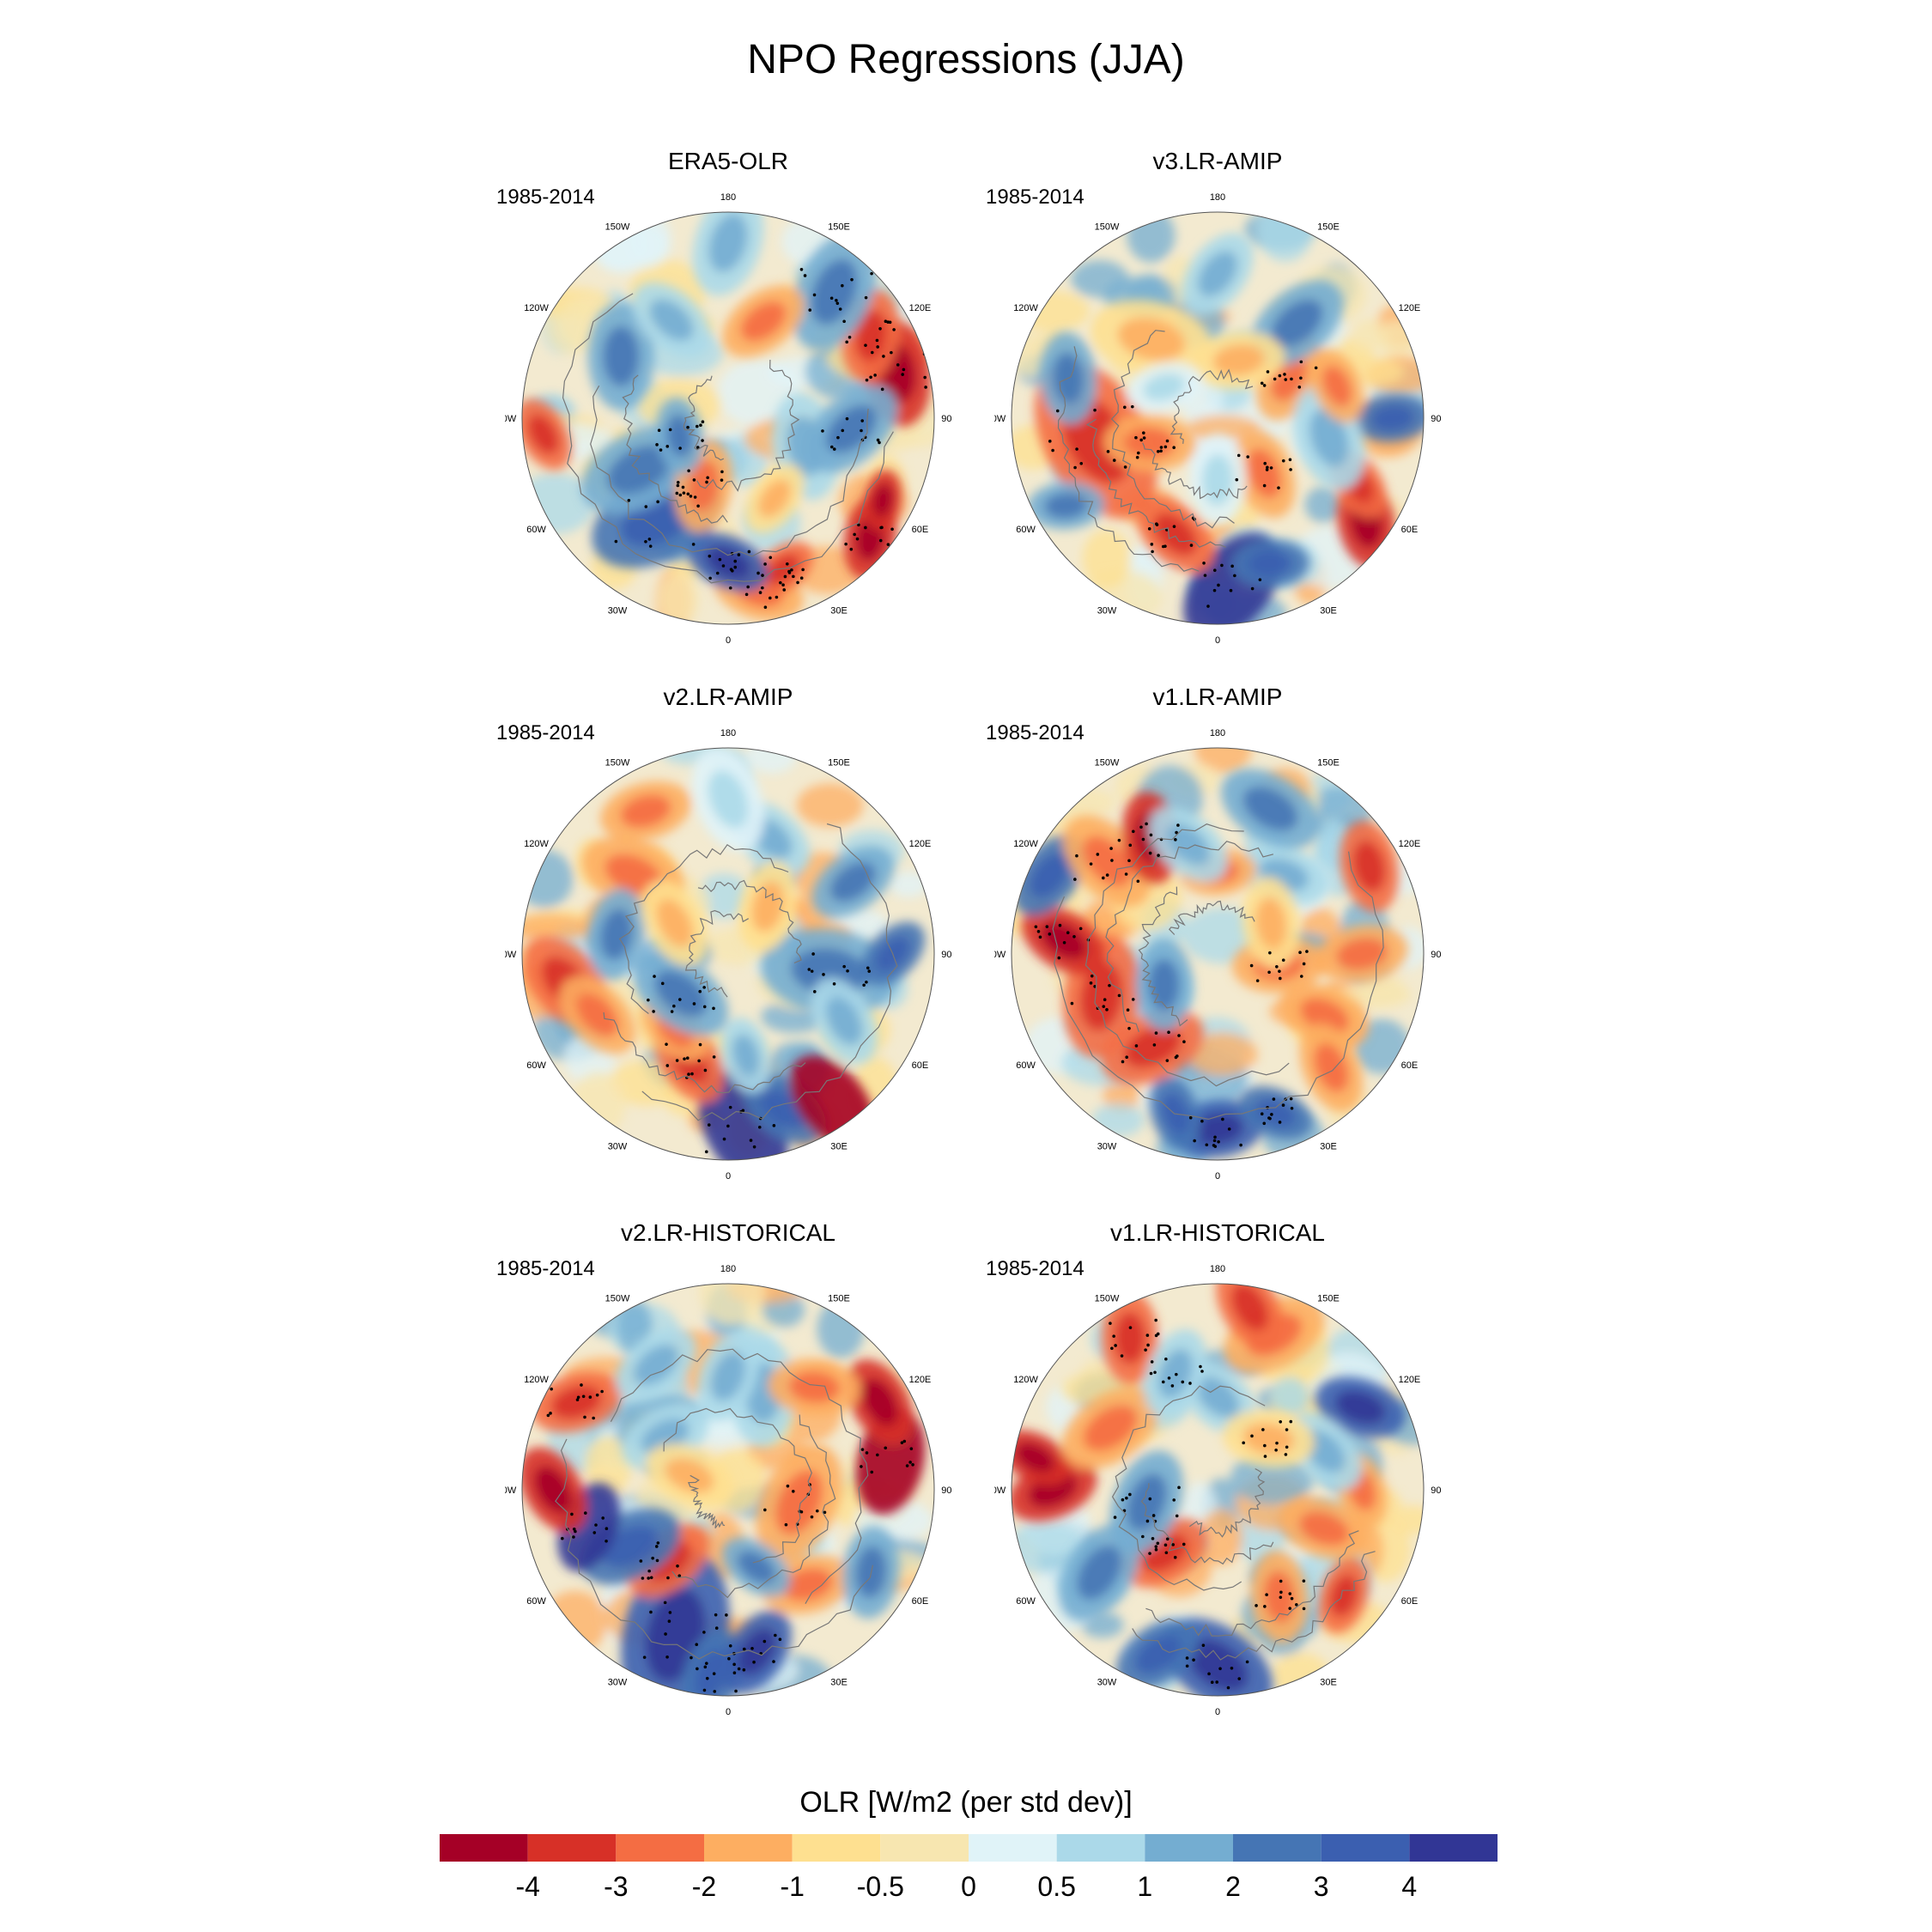  I want to click on longitude-label: 120W, so click(536, 308).